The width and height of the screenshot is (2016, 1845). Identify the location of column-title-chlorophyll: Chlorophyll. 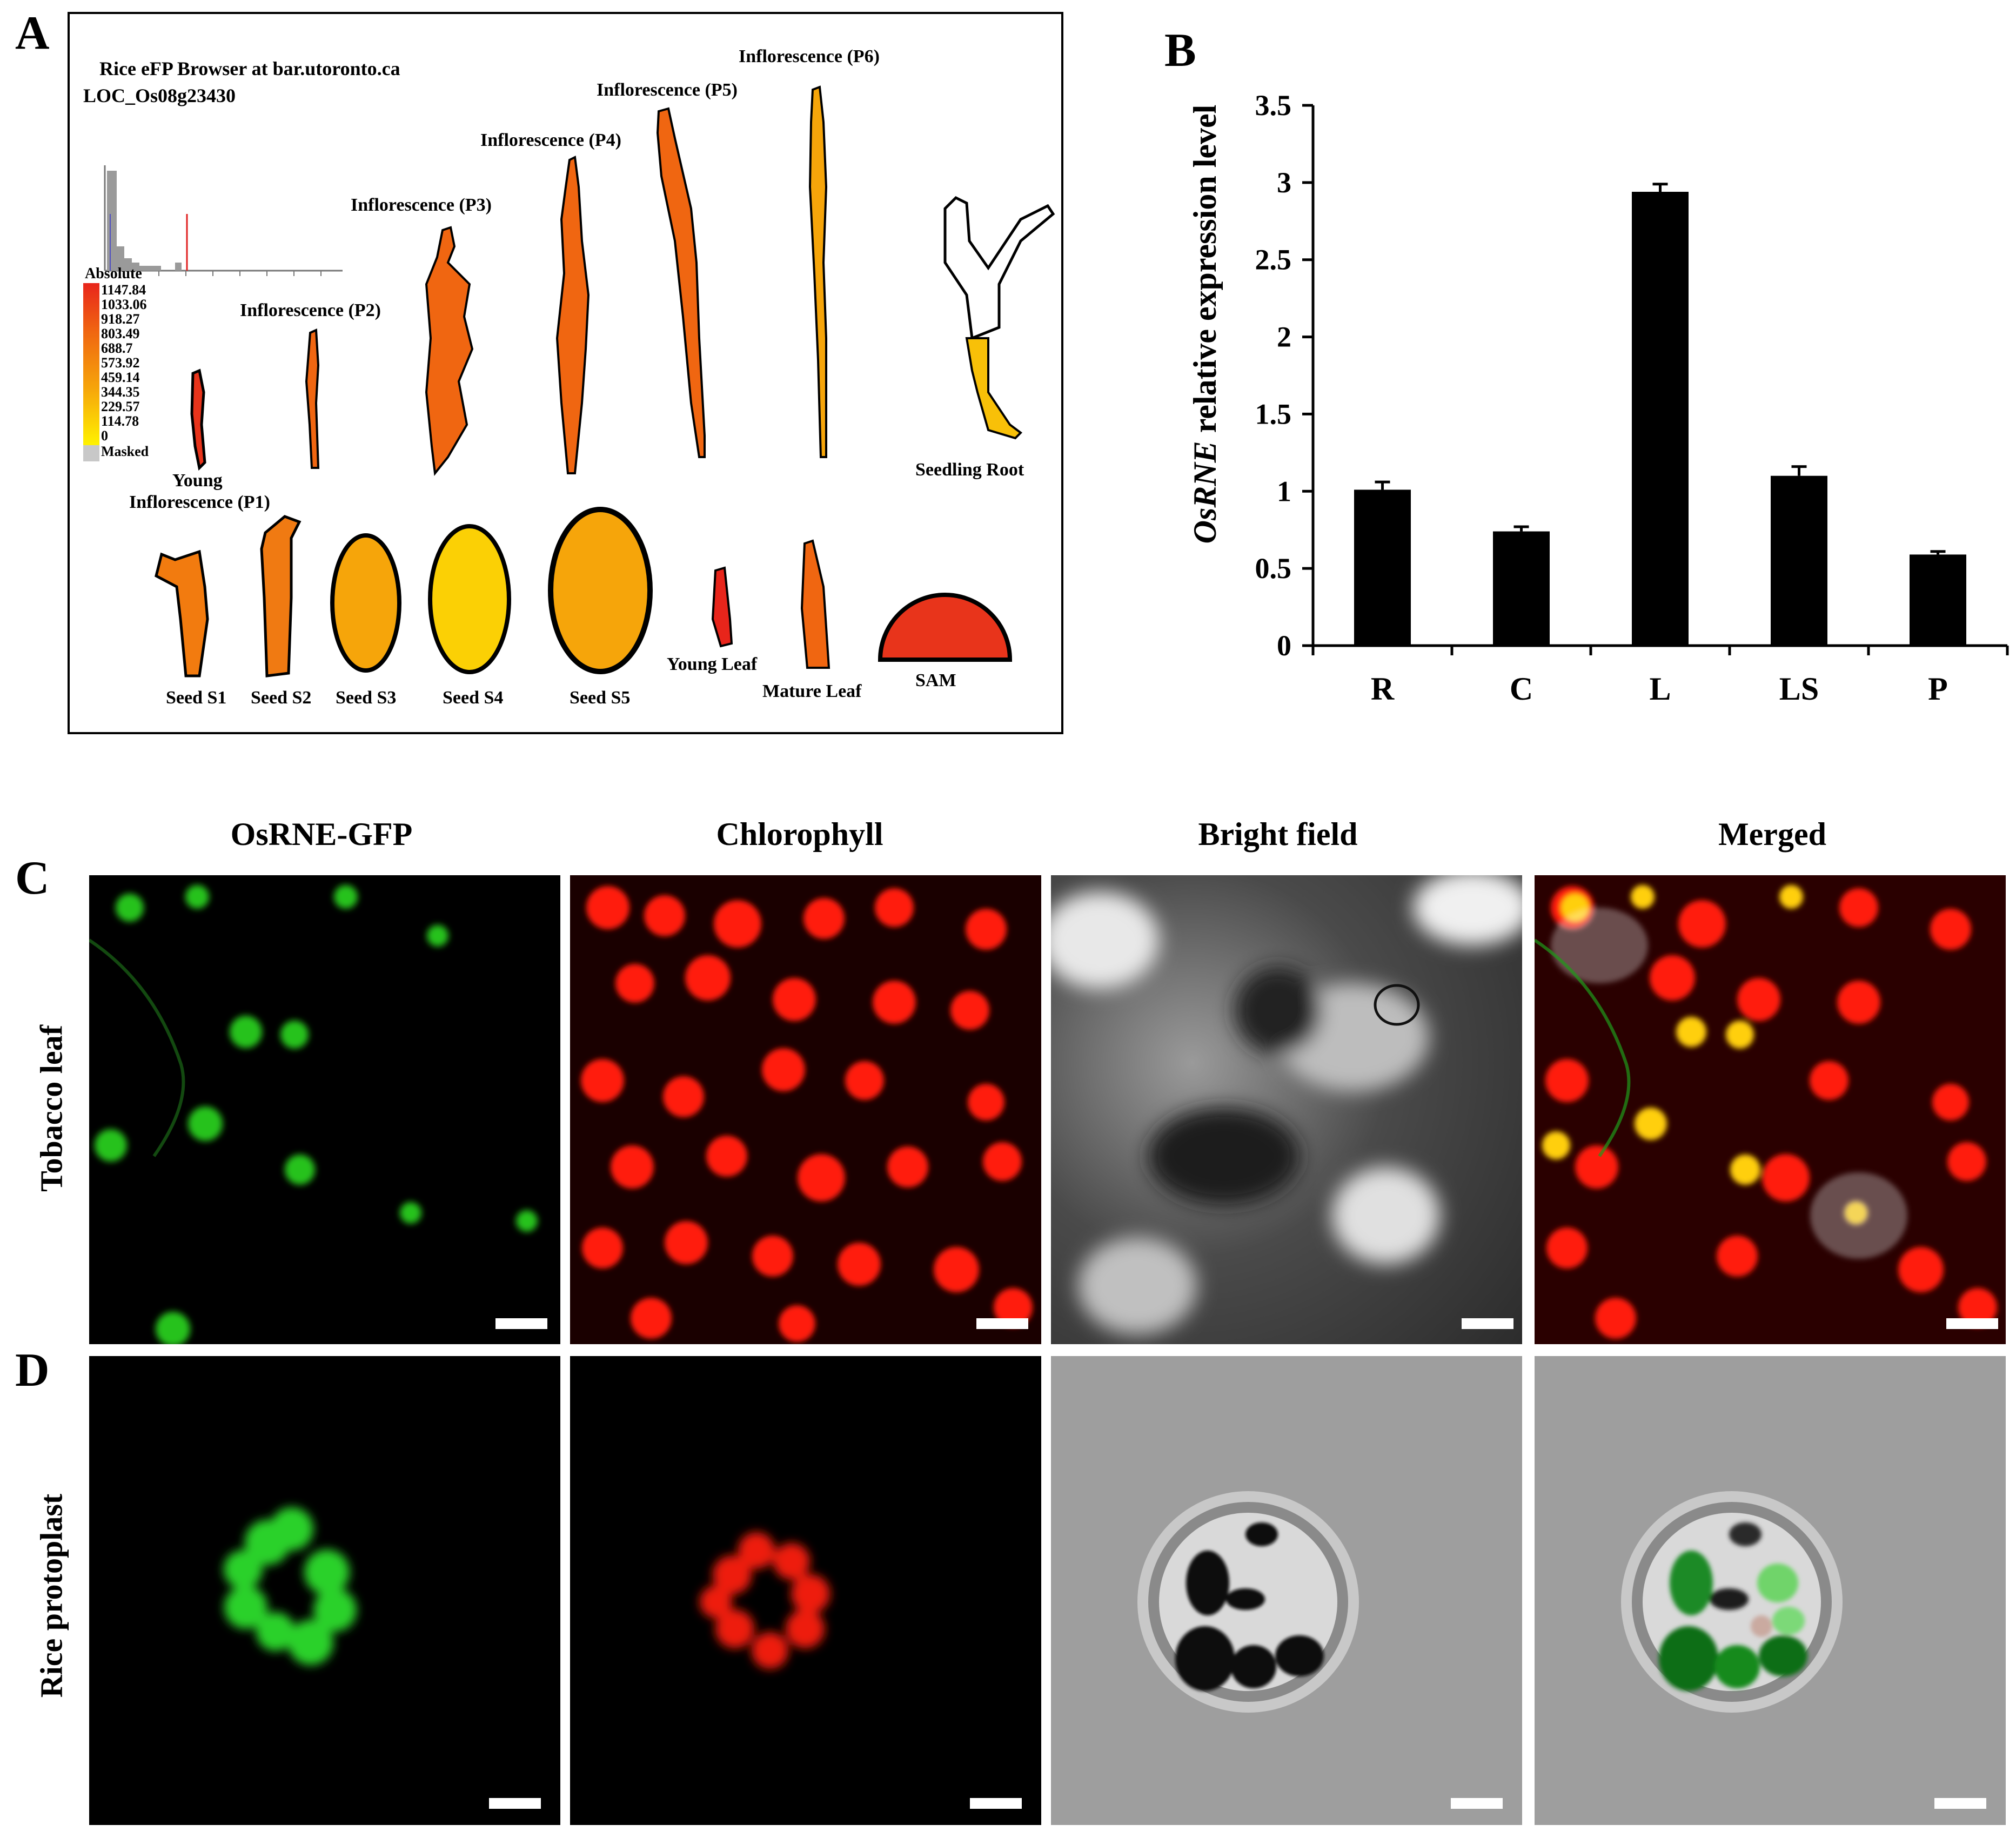
(799, 834).